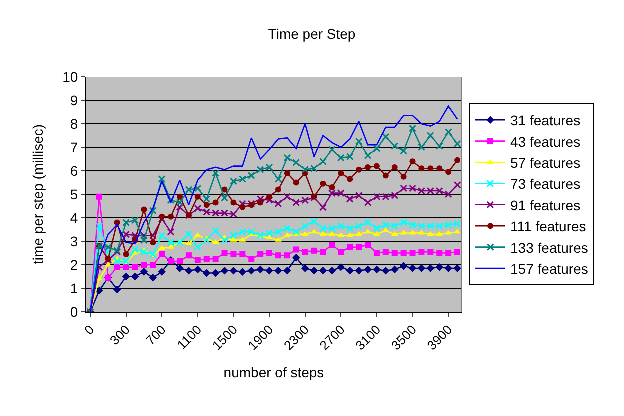 The height and width of the screenshot is (416, 624). I want to click on y-tick-label: 2, so click(74, 264).